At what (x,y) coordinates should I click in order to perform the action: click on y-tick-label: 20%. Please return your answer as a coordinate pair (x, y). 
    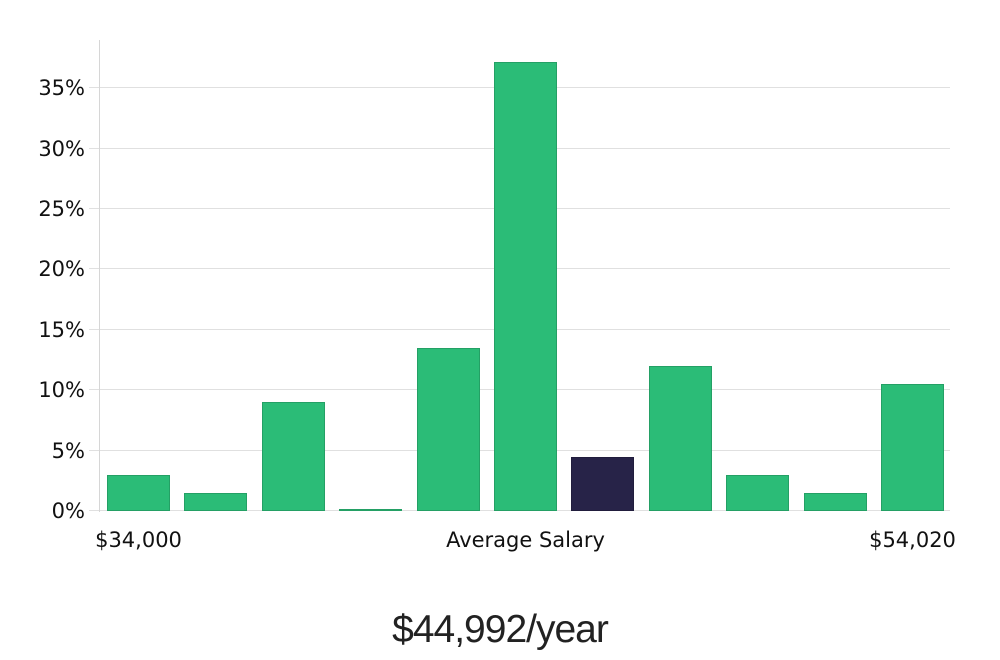
    Looking at the image, I should click on (61, 269).